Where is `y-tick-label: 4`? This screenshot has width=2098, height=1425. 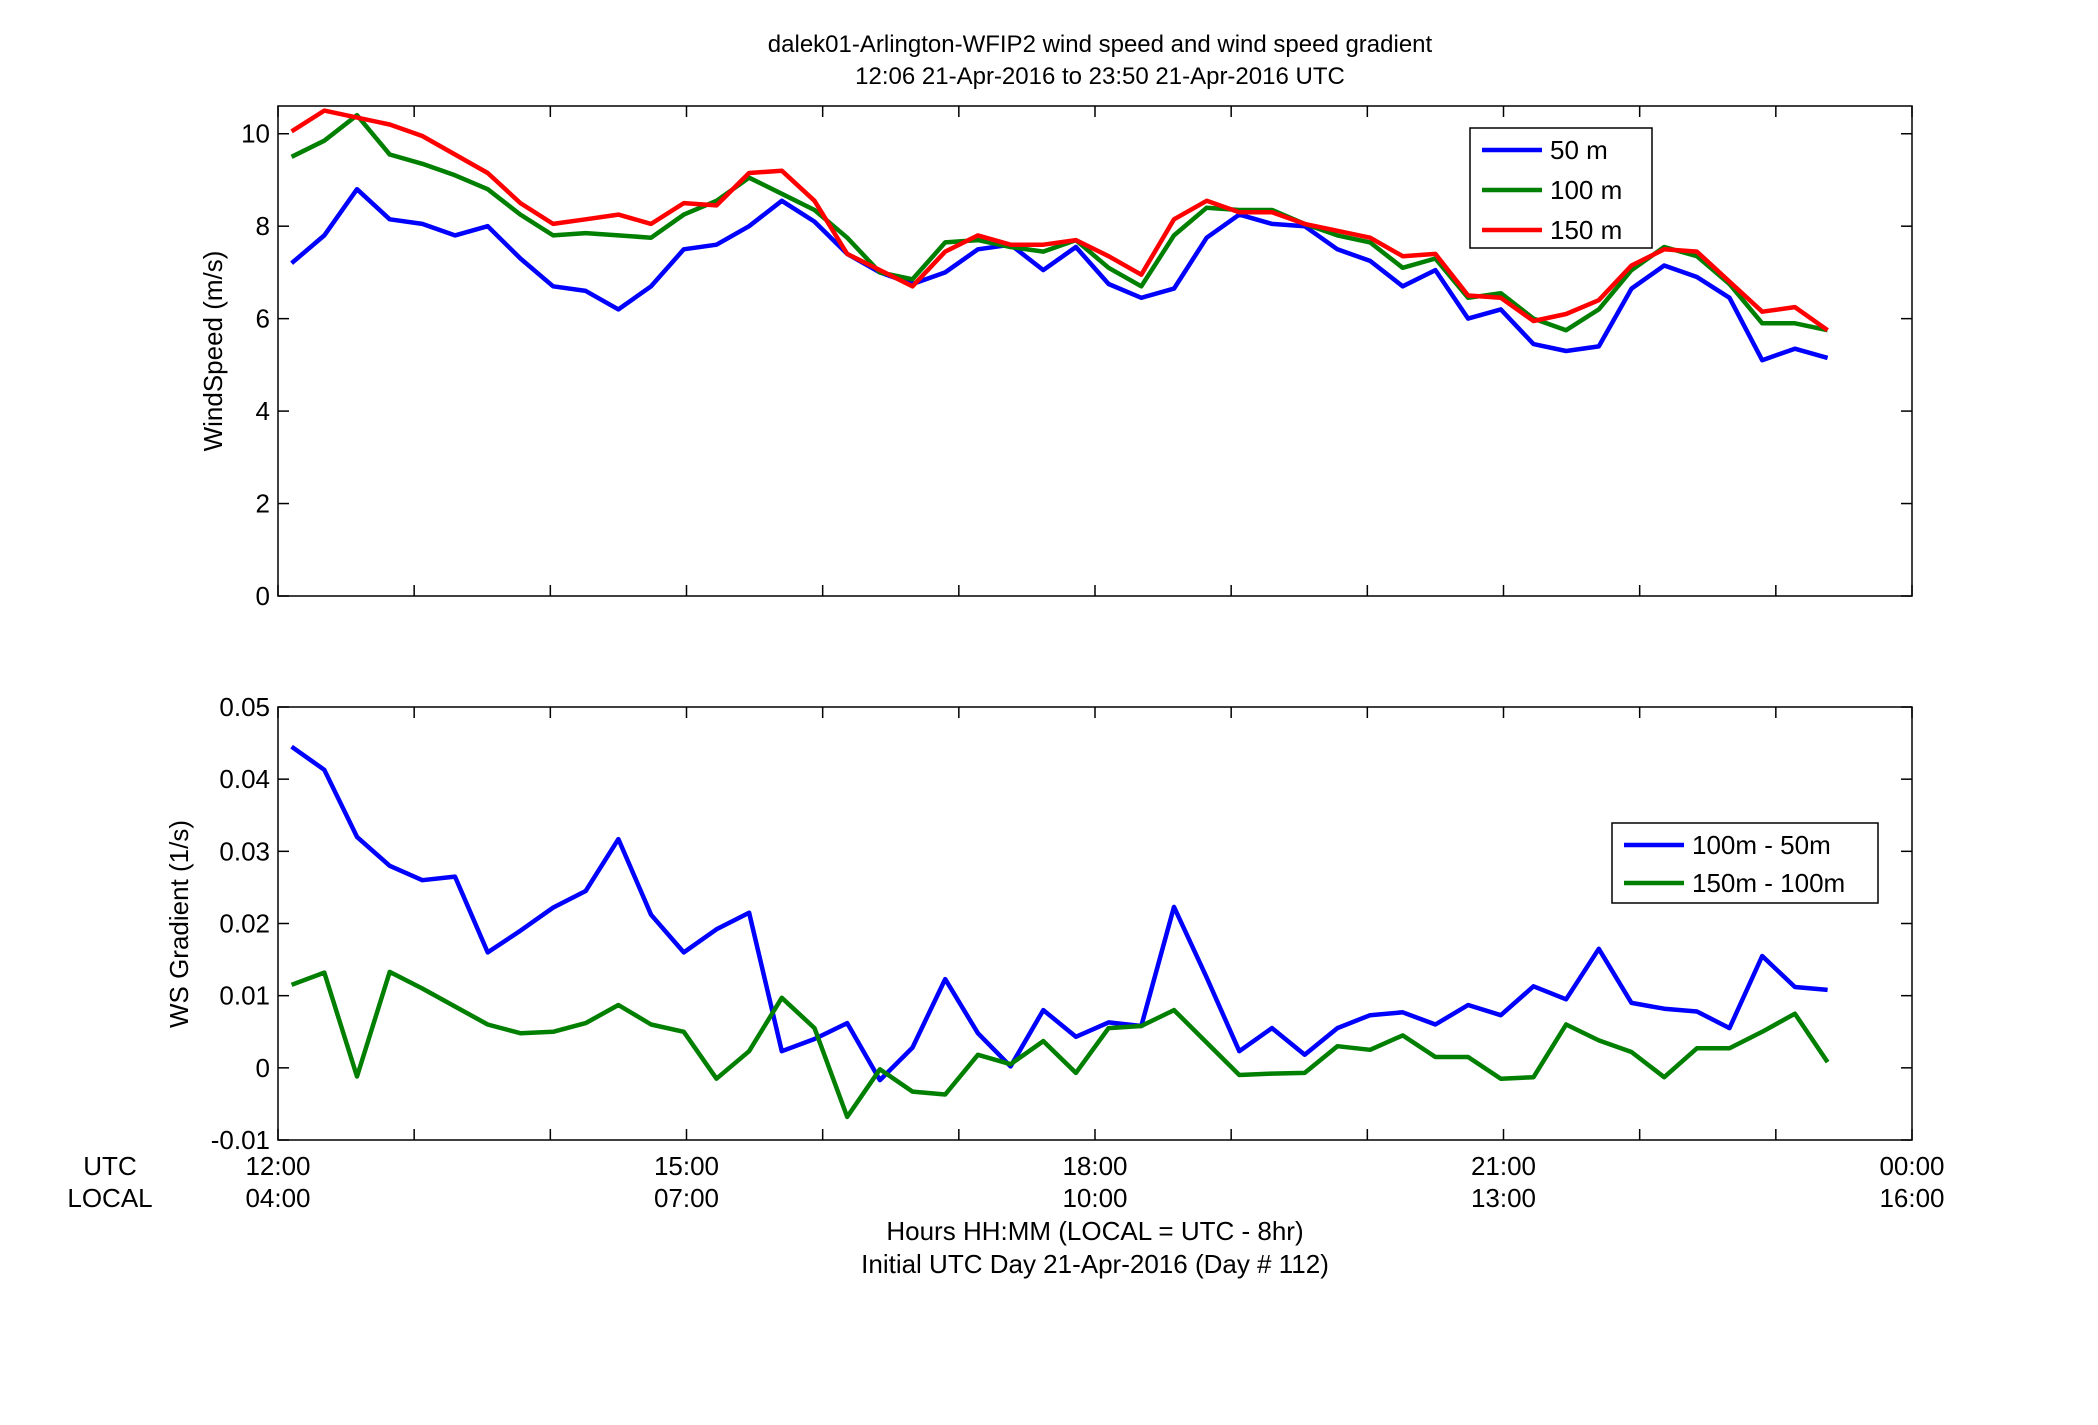
y-tick-label: 4 is located at coordinates (263, 411).